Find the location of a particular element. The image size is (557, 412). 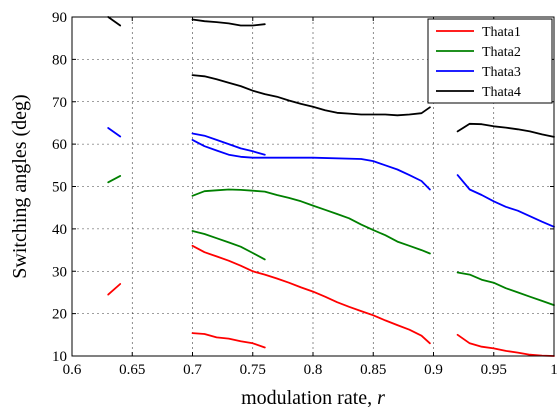

x-tick-label: 0.8 is located at coordinates (313, 370).